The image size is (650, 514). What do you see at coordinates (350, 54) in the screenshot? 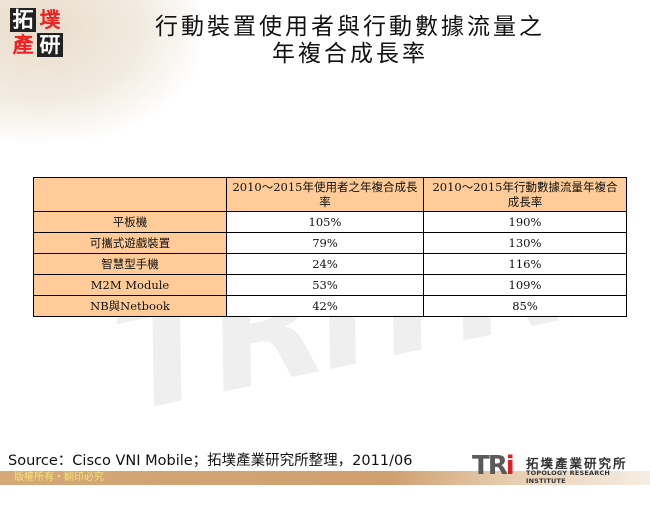
I see `title-line-2: 年複合成長率` at bounding box center [350, 54].